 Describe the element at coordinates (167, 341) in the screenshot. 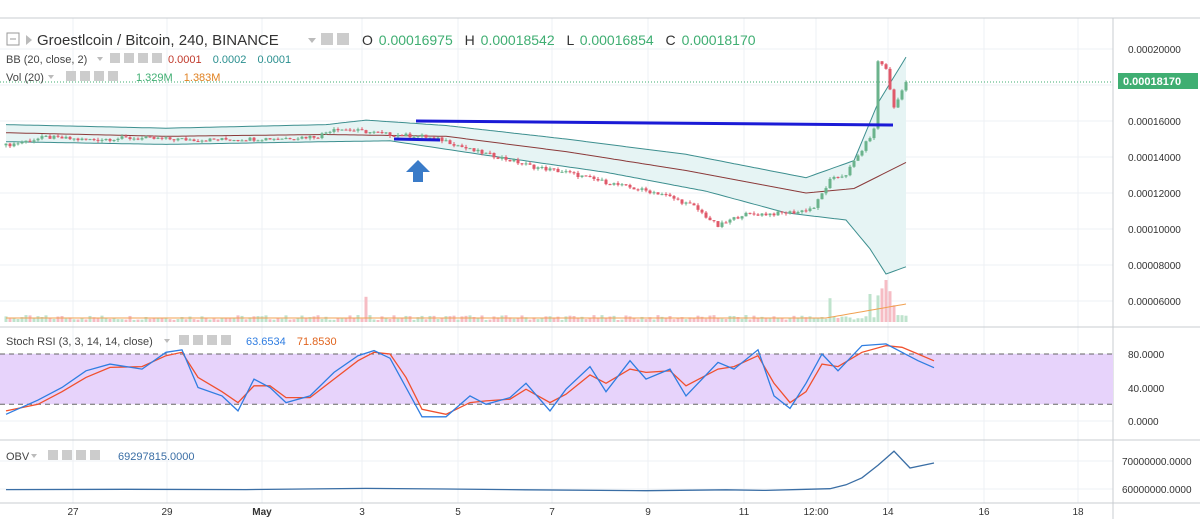

I see `stoch-dropdown-icon` at that location.